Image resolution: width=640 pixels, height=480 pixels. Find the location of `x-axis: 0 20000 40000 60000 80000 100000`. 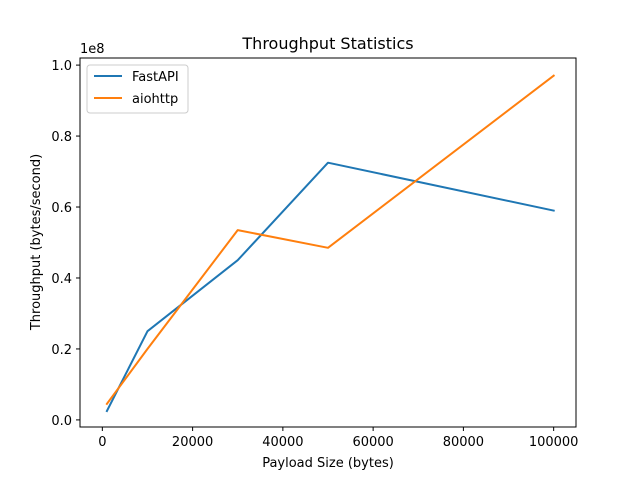

x-axis: 0 20000 40000 60000 80000 100000 is located at coordinates (338, 438).